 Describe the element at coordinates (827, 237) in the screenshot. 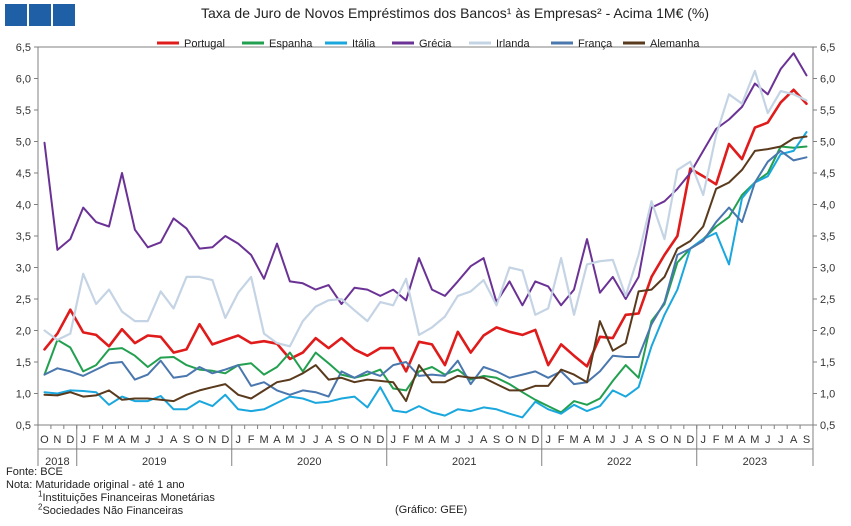

I see `y-tick-label-right: 3,5` at that location.